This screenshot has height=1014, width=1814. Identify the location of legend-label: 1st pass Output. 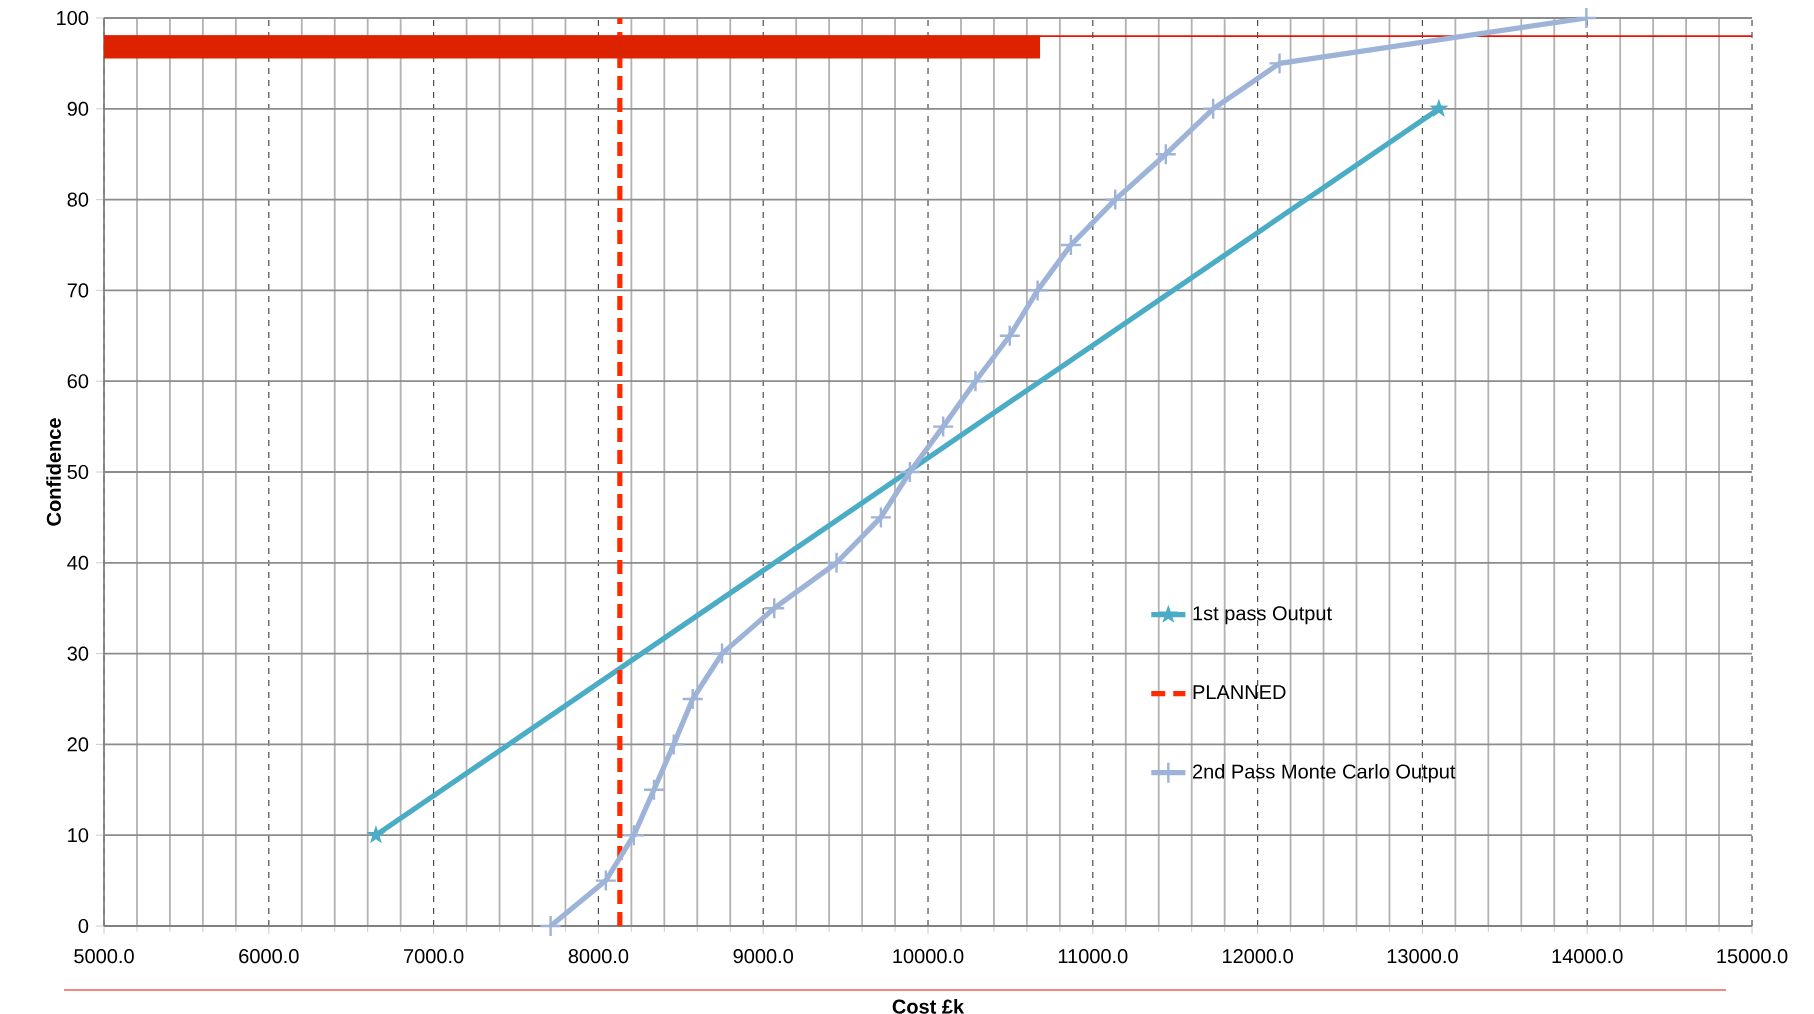
(1262, 615).